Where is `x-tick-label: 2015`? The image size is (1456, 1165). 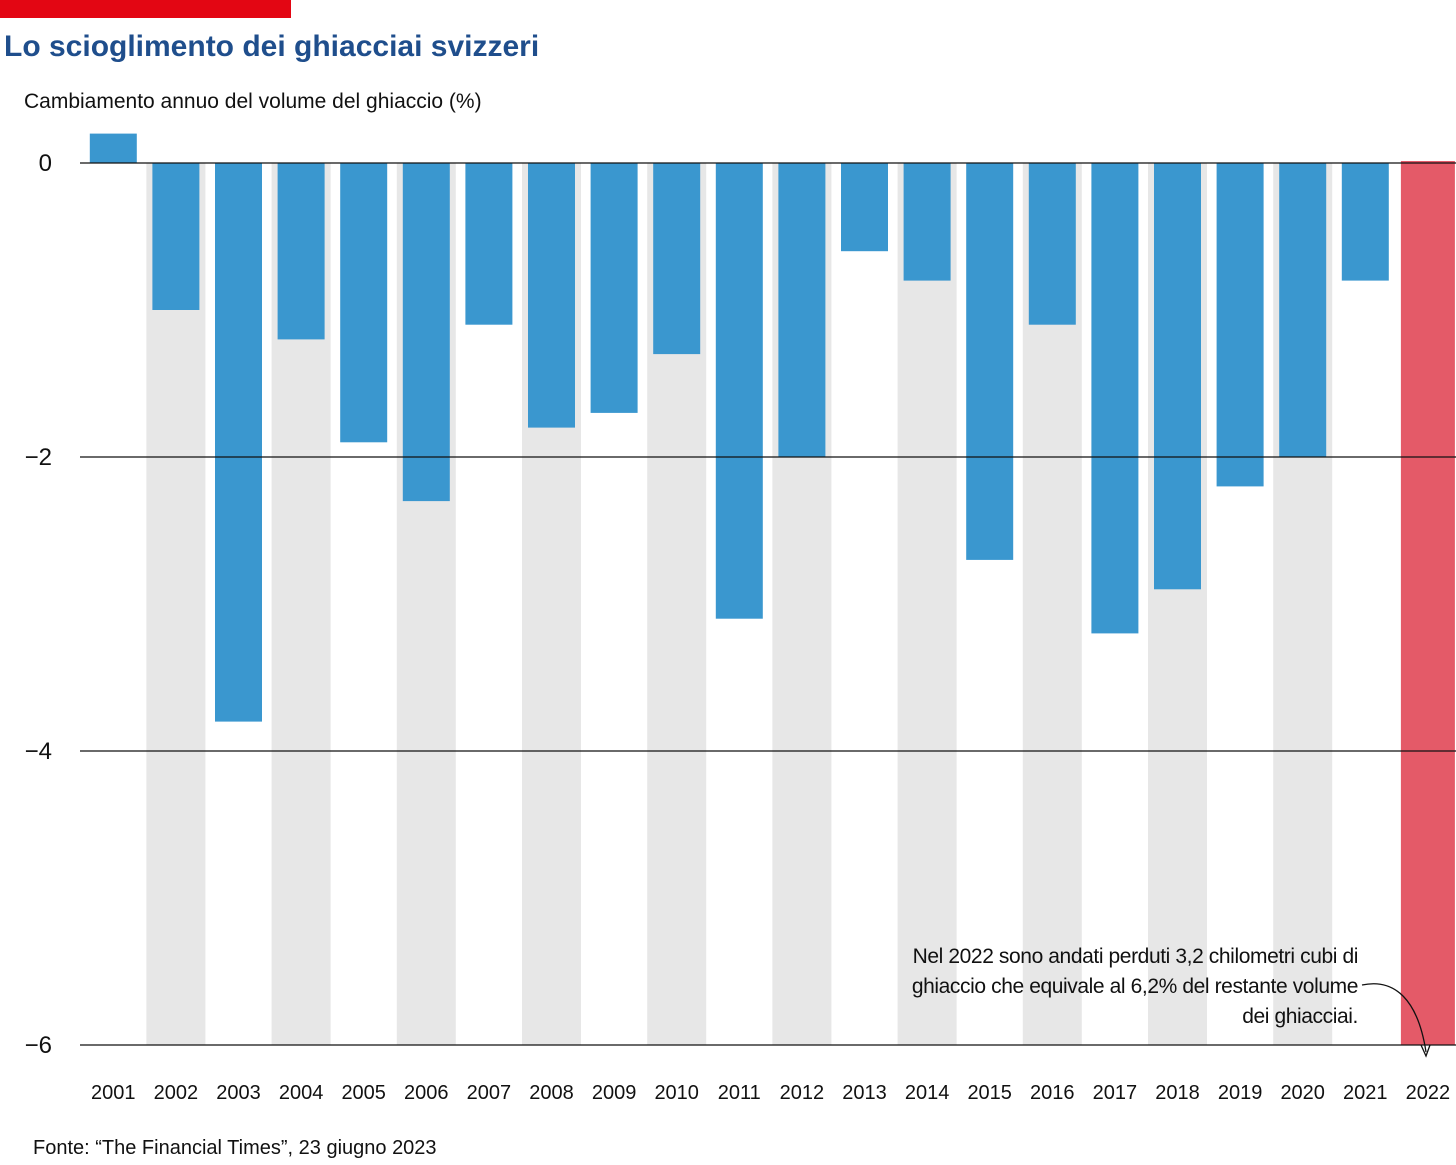 x-tick-label: 2015 is located at coordinates (989, 1093).